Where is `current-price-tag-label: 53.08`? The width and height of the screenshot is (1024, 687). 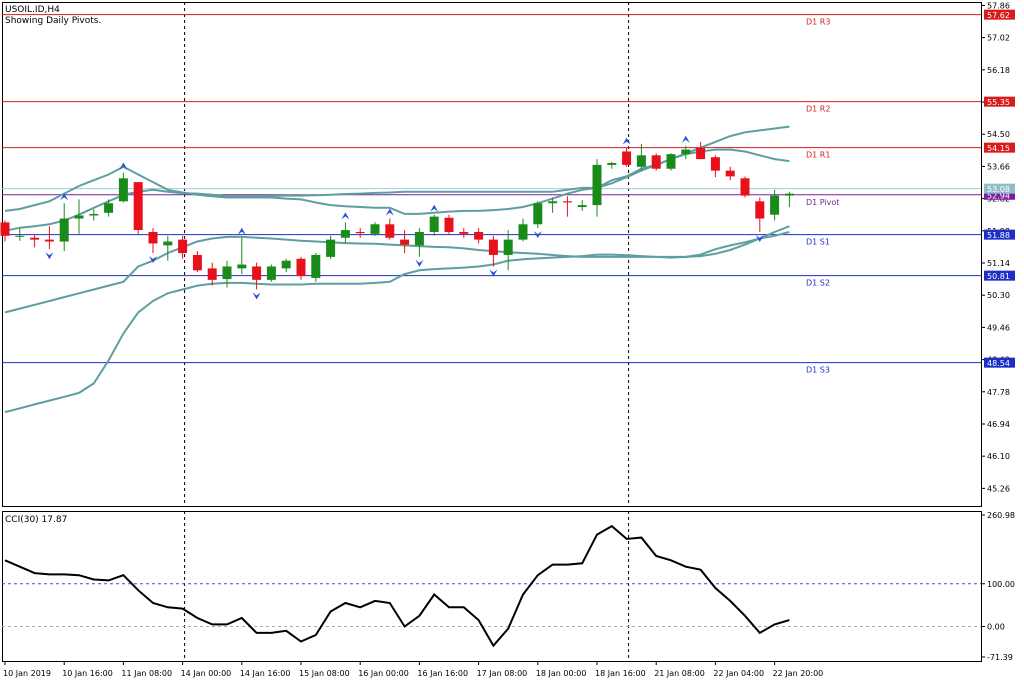
current-price-tag-label: 53.08 is located at coordinates (998, 189).